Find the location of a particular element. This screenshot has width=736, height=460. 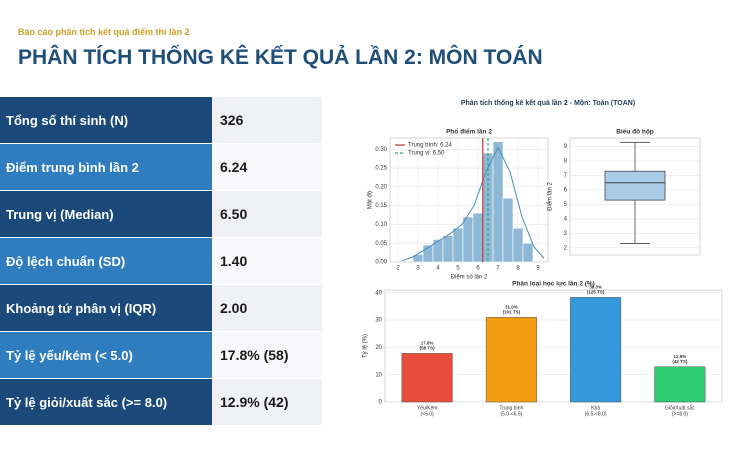

y-tick-label: 0.30 is located at coordinates (381, 150).